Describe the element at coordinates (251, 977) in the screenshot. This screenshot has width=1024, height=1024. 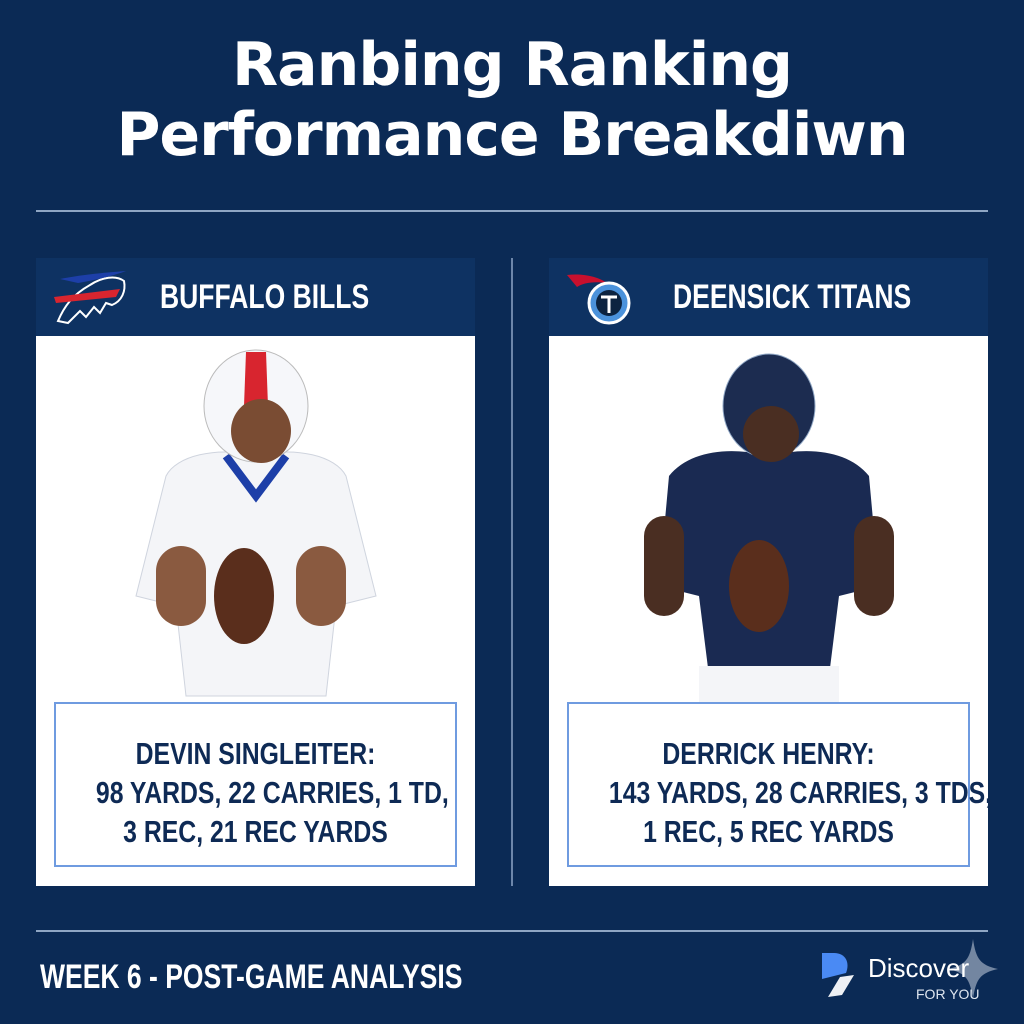
I see `footer-caption: WEEK 6 - POST-GAME ANALYSIS` at that location.